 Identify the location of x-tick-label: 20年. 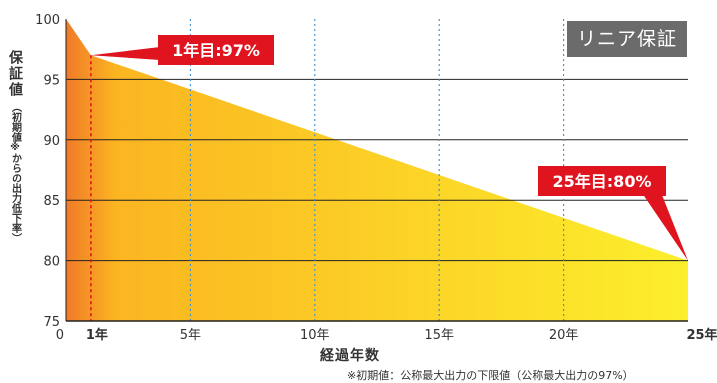
(564, 335).